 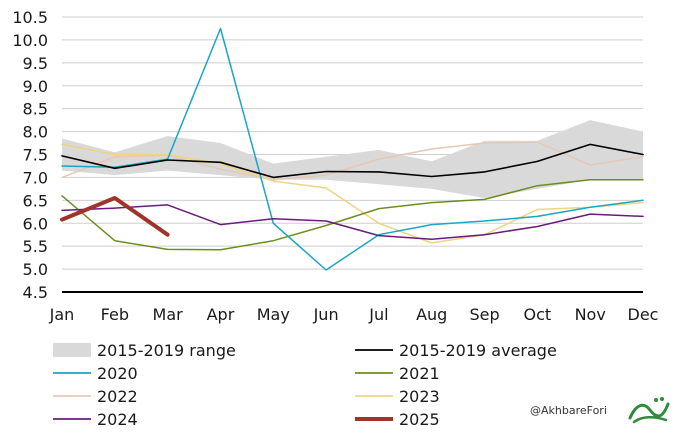 I want to click on x-tick-label: Apr, so click(x=221, y=314).